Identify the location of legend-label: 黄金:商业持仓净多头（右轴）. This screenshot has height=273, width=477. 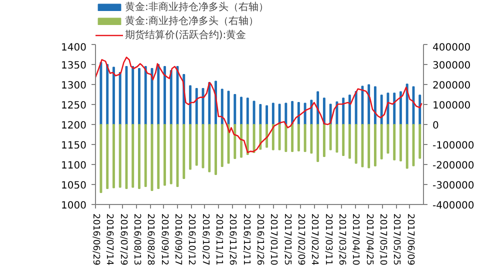
(191, 21).